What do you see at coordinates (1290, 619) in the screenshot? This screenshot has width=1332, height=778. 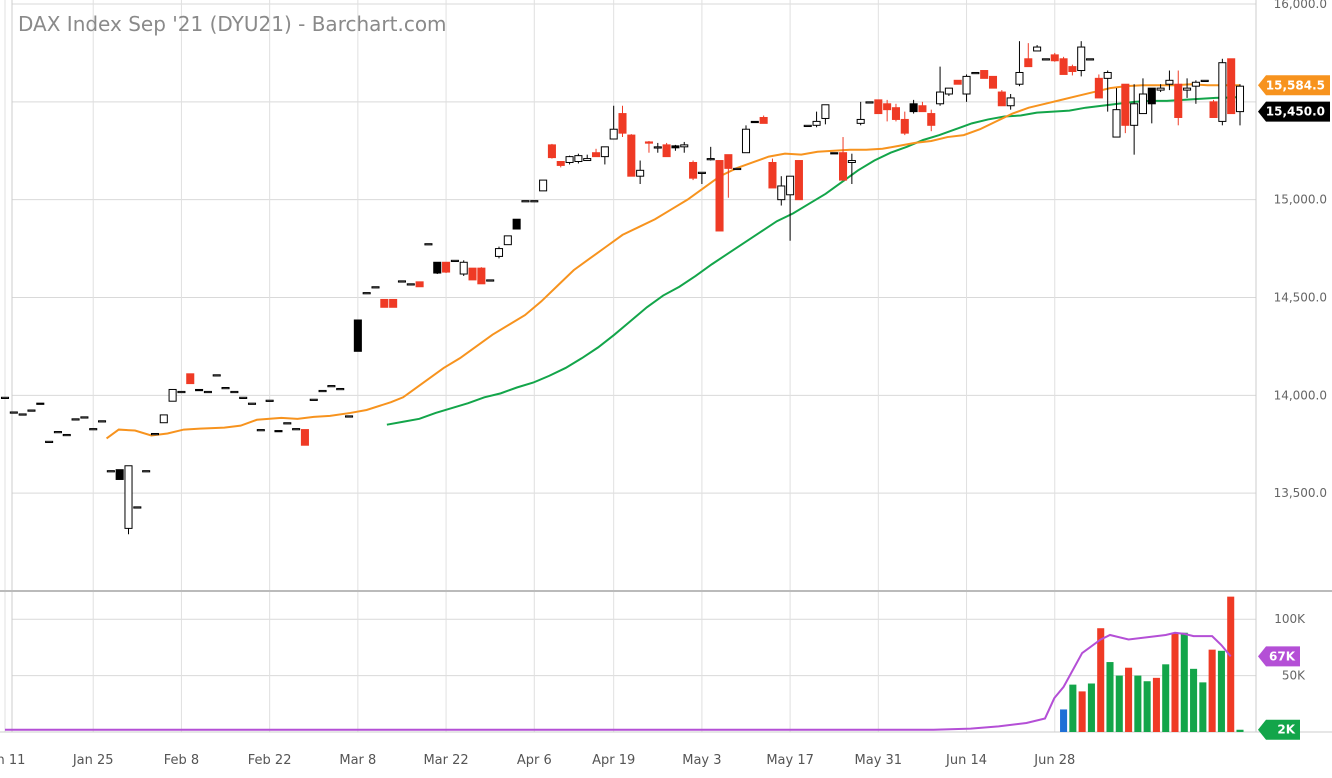 I see `volume-tick-label: 100K` at bounding box center [1290, 619].